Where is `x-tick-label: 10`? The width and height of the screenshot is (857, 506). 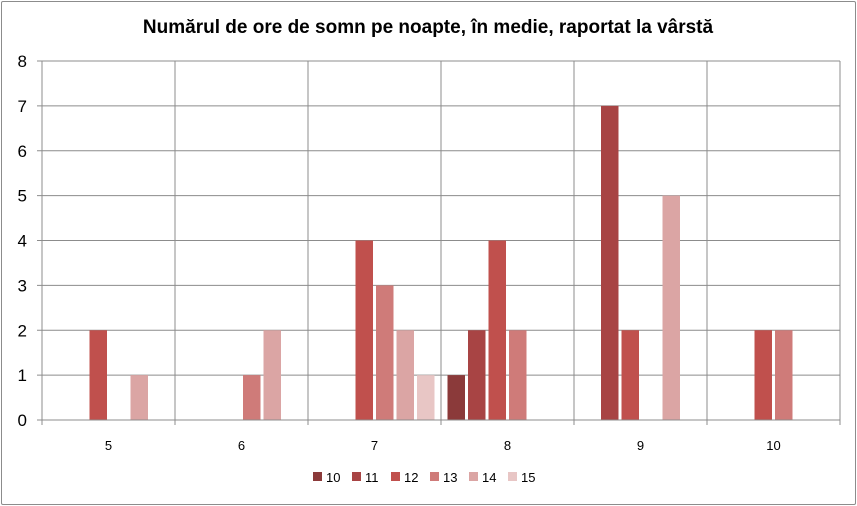 x-tick-label: 10 is located at coordinates (773, 445).